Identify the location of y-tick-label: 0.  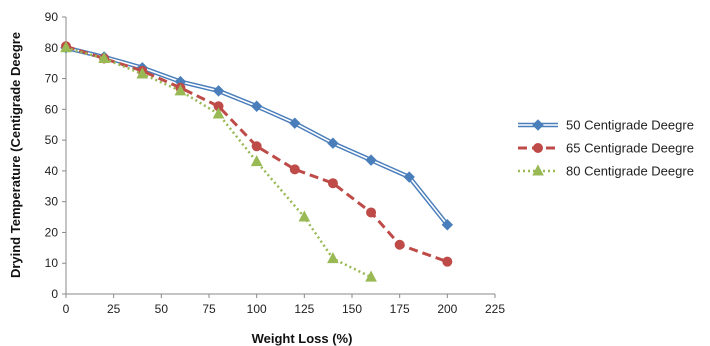
(54, 294).